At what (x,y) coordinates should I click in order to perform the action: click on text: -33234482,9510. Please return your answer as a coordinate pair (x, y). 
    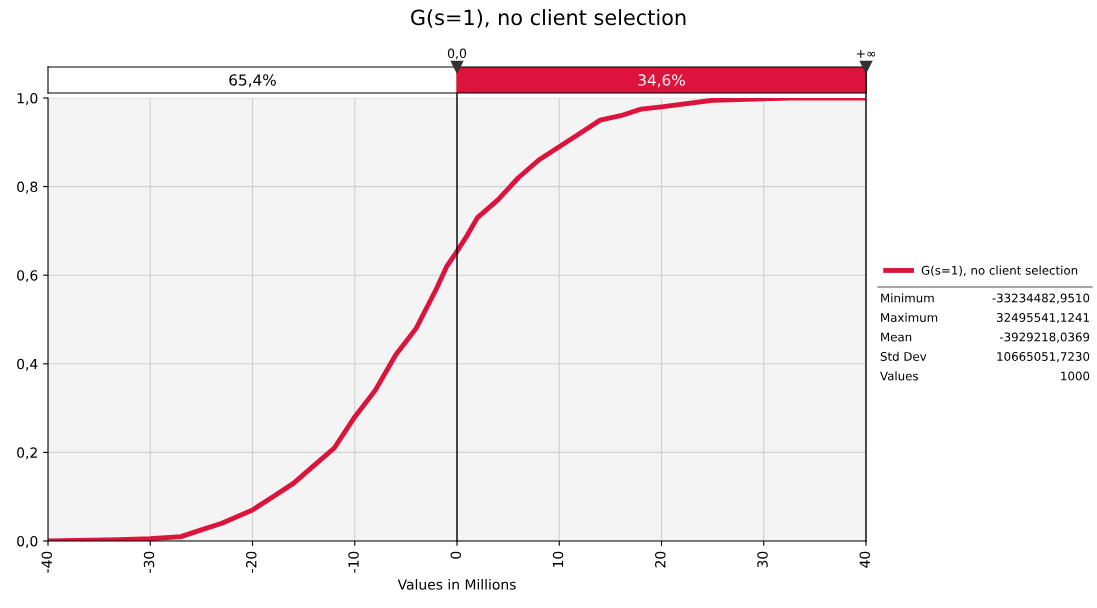
    Looking at the image, I should click on (1041, 298).